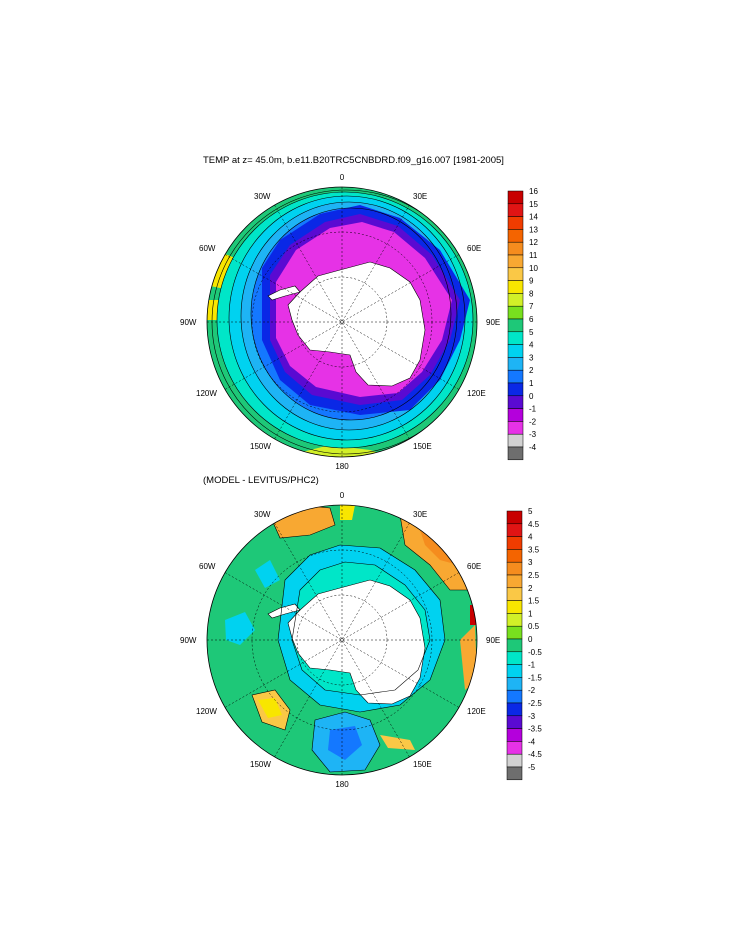 The image size is (733, 945). What do you see at coordinates (535, 754) in the screenshot?
I see `colorbar-label: -4.5` at bounding box center [535, 754].